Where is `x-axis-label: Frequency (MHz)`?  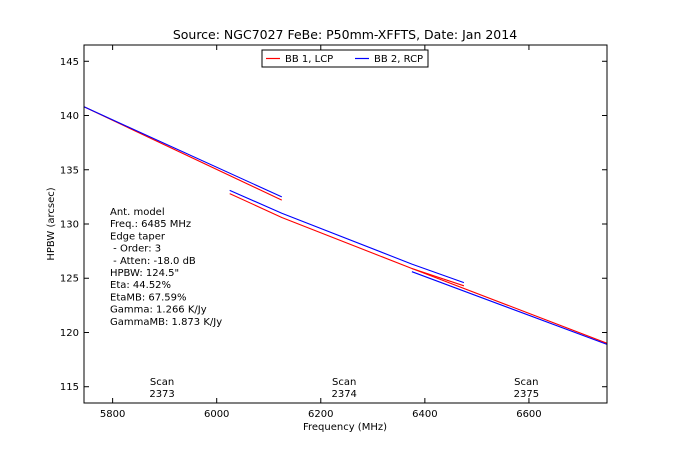
x-axis-label: Frequency (MHz) is located at coordinates (345, 427).